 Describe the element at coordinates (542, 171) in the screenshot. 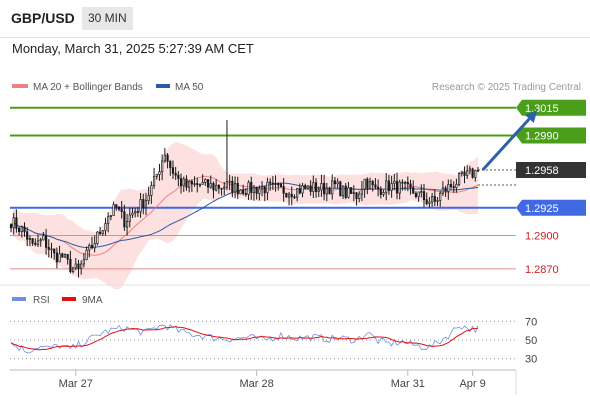

I see `current-price-label: 1.2958` at that location.